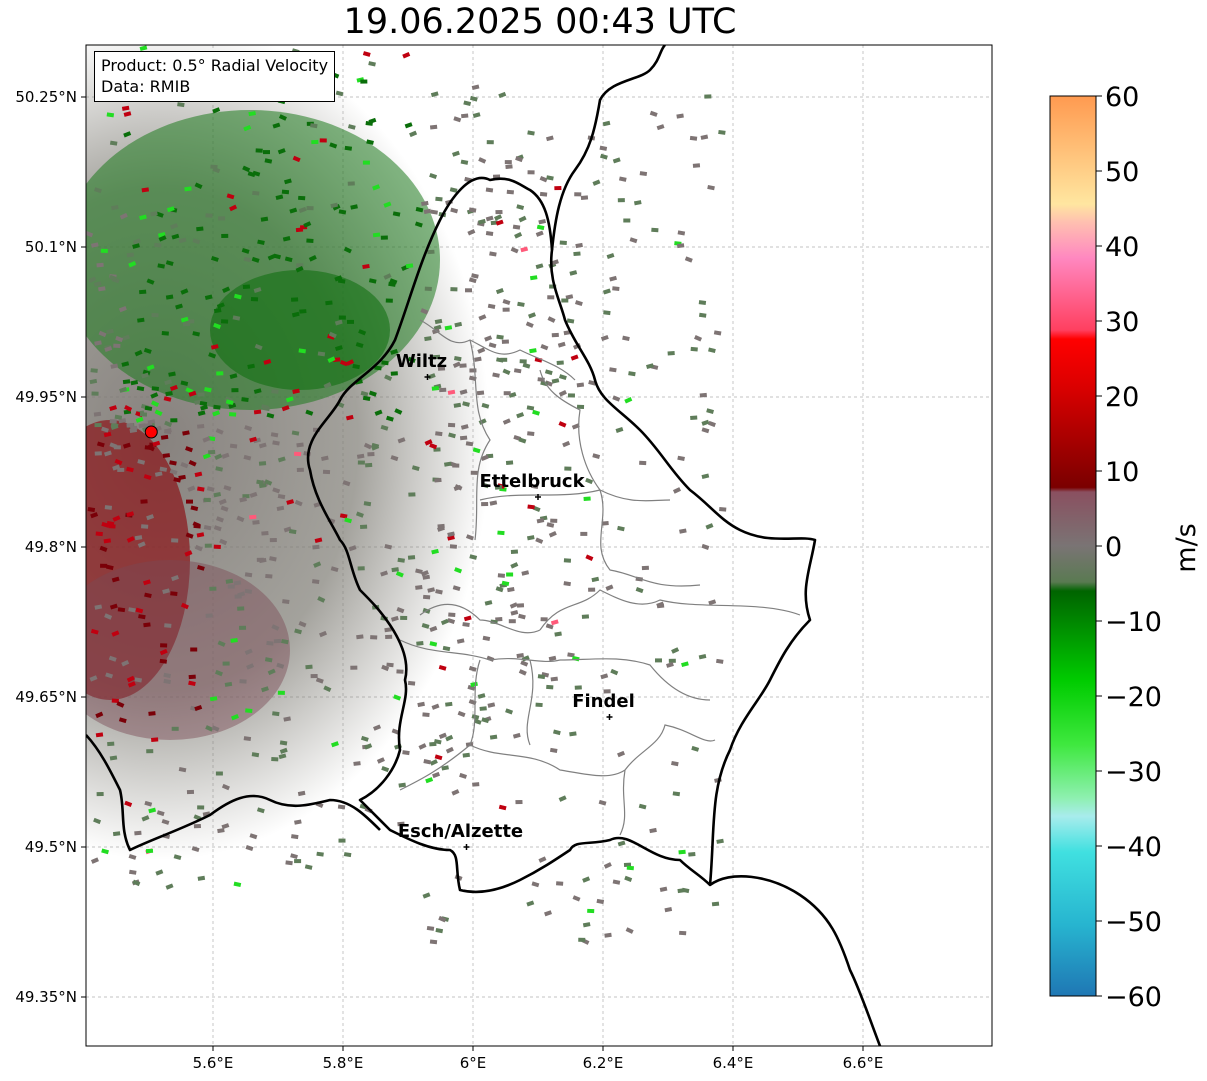 This screenshot has height=1081, width=1207. I want to click on city-ettelbruck: Ettelbruck, so click(532, 485).